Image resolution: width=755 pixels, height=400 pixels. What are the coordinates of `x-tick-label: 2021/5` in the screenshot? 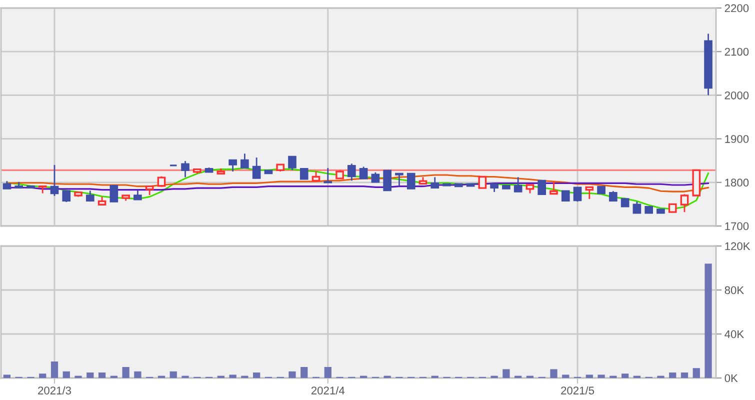 It's located at (577, 390).